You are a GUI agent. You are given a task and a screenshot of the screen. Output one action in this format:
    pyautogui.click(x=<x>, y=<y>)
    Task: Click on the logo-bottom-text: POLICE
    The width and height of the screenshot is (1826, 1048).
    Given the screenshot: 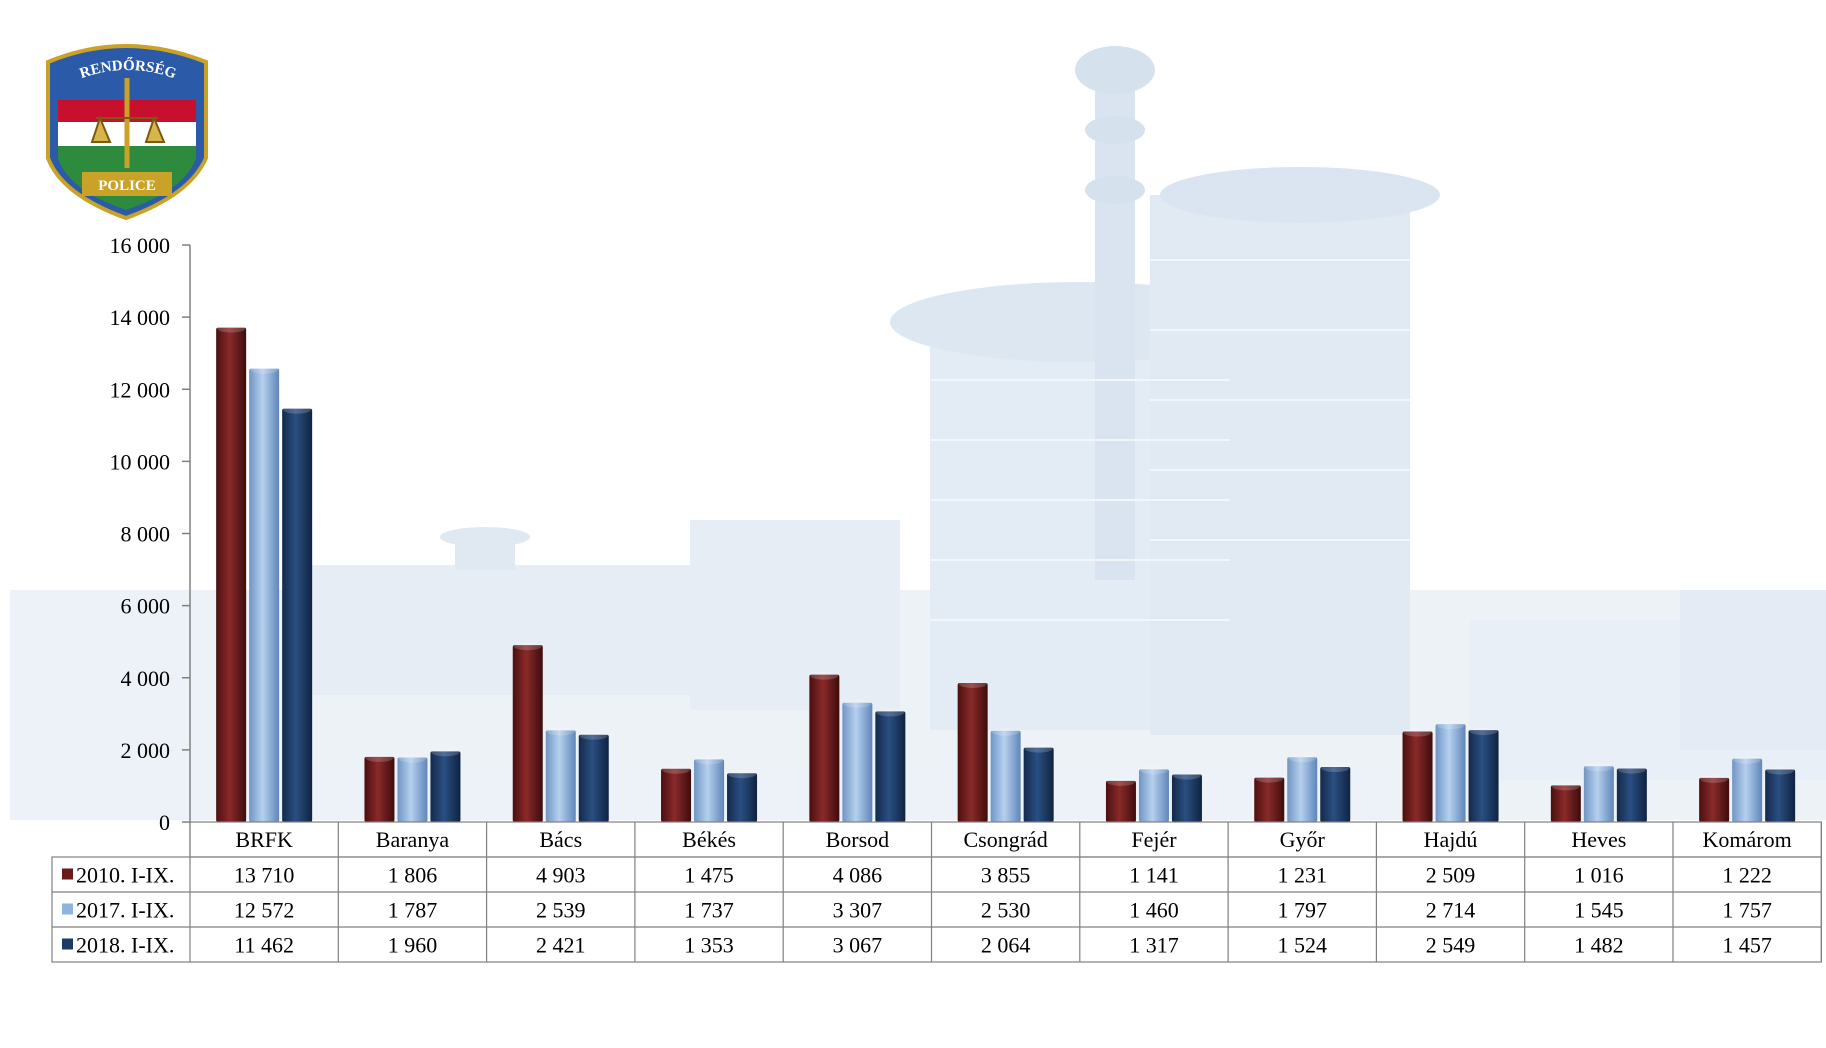 What is the action you would take?
    pyautogui.click(x=127, y=186)
    